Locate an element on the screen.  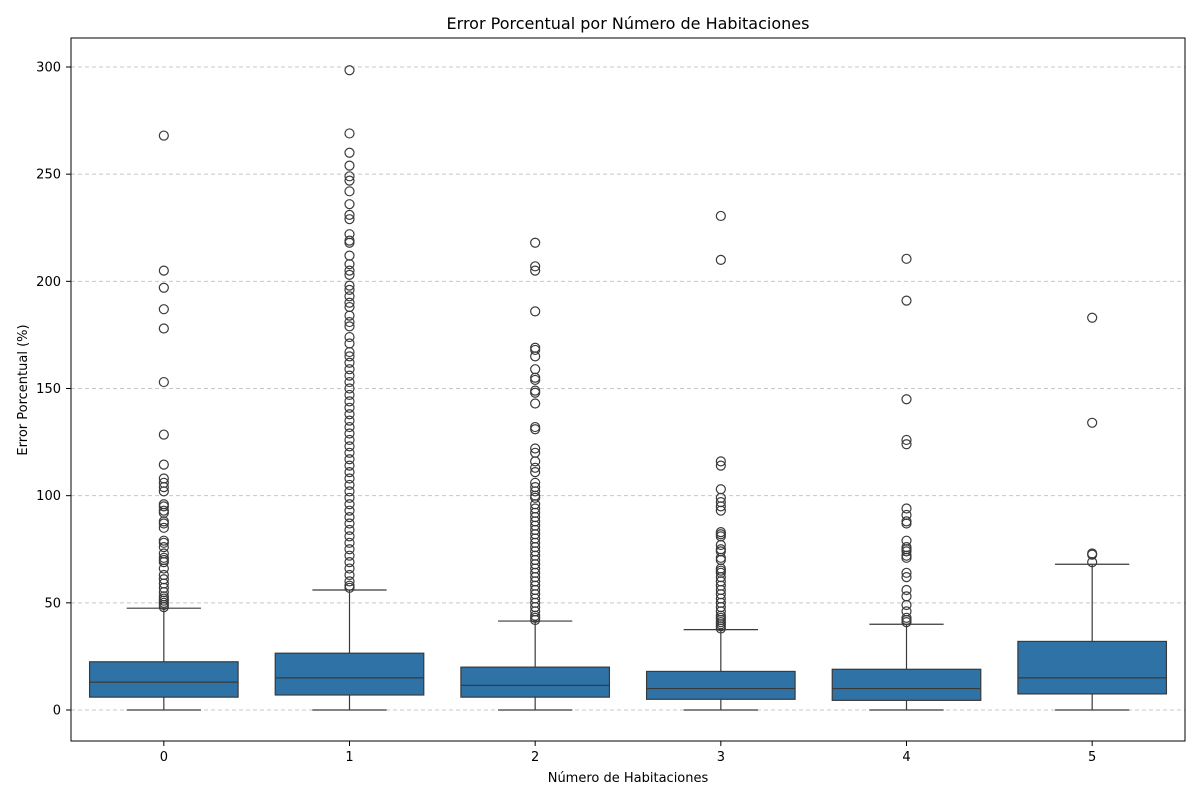
x-tick-label: 5 is located at coordinates (1092, 757).